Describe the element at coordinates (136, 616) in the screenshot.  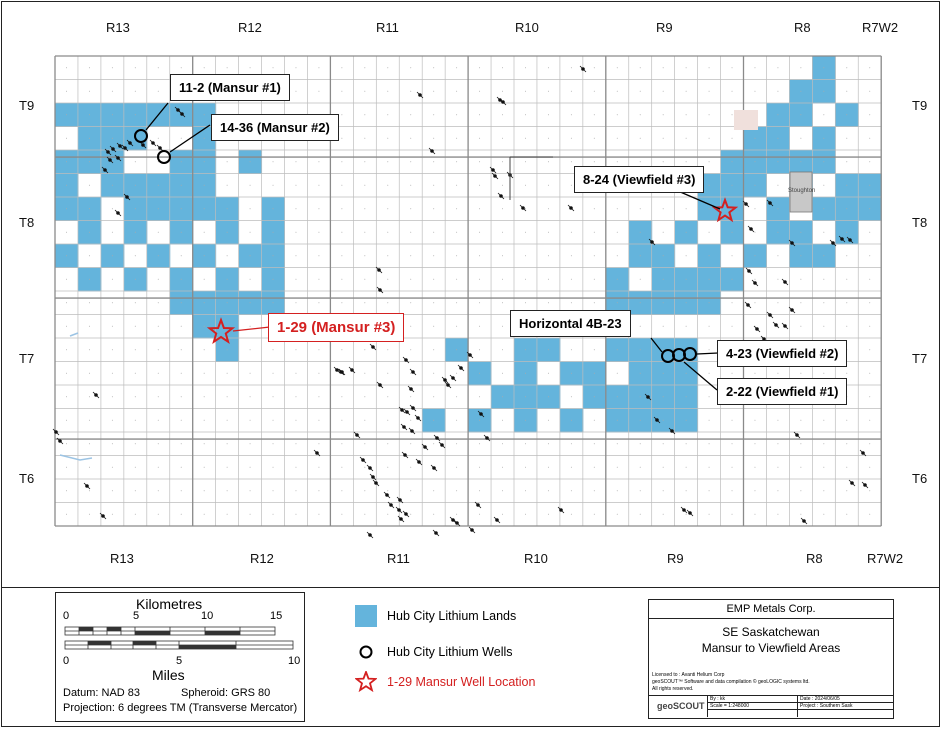
I see `km-tick: 5` at that location.